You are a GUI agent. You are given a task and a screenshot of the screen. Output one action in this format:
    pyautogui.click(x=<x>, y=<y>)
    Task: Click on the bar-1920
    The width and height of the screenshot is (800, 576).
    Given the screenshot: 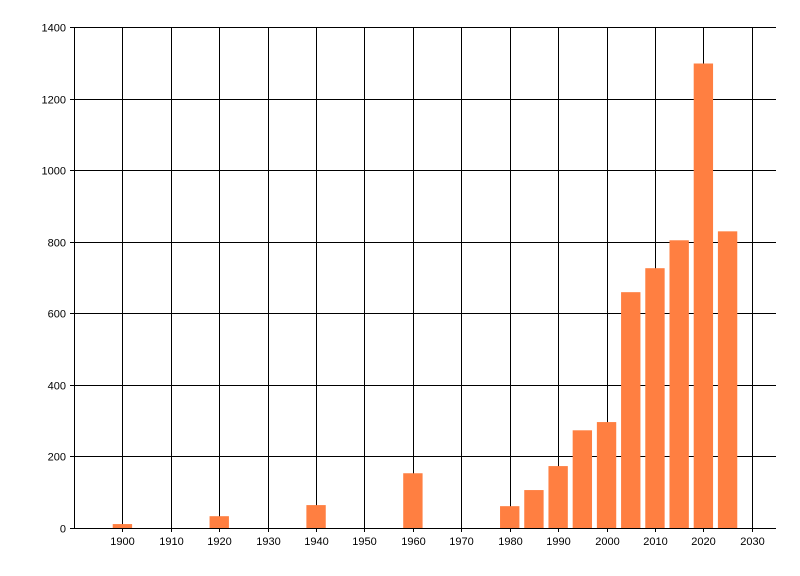 What is the action you would take?
    pyautogui.click(x=219, y=522)
    